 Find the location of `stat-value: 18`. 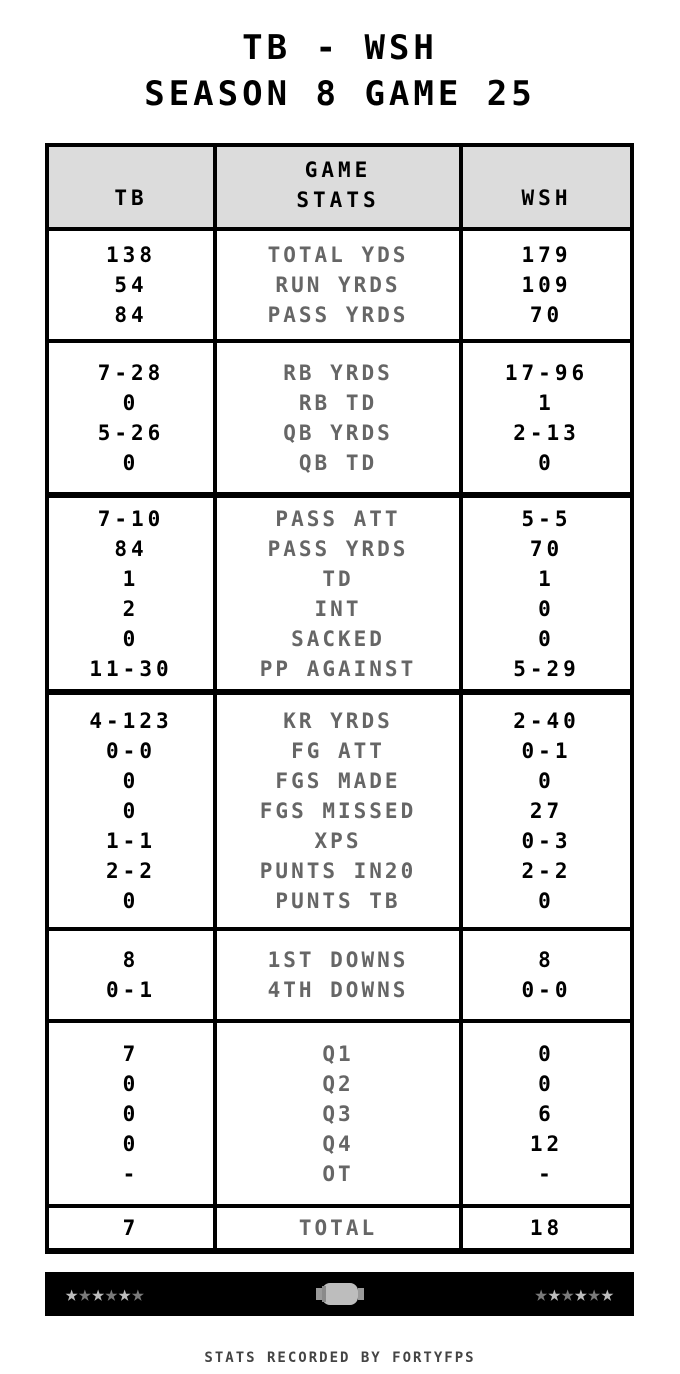

stat-value: 18 is located at coordinates (546, 1228).